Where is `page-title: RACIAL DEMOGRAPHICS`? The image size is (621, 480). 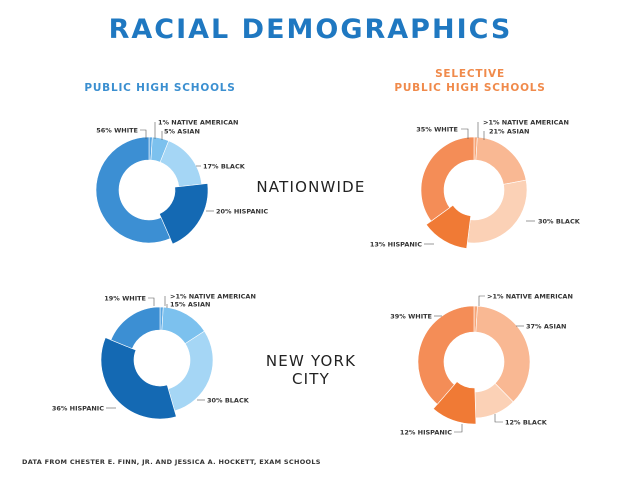 page-title: RACIAL DEMOGRAPHICS is located at coordinates (310, 29).